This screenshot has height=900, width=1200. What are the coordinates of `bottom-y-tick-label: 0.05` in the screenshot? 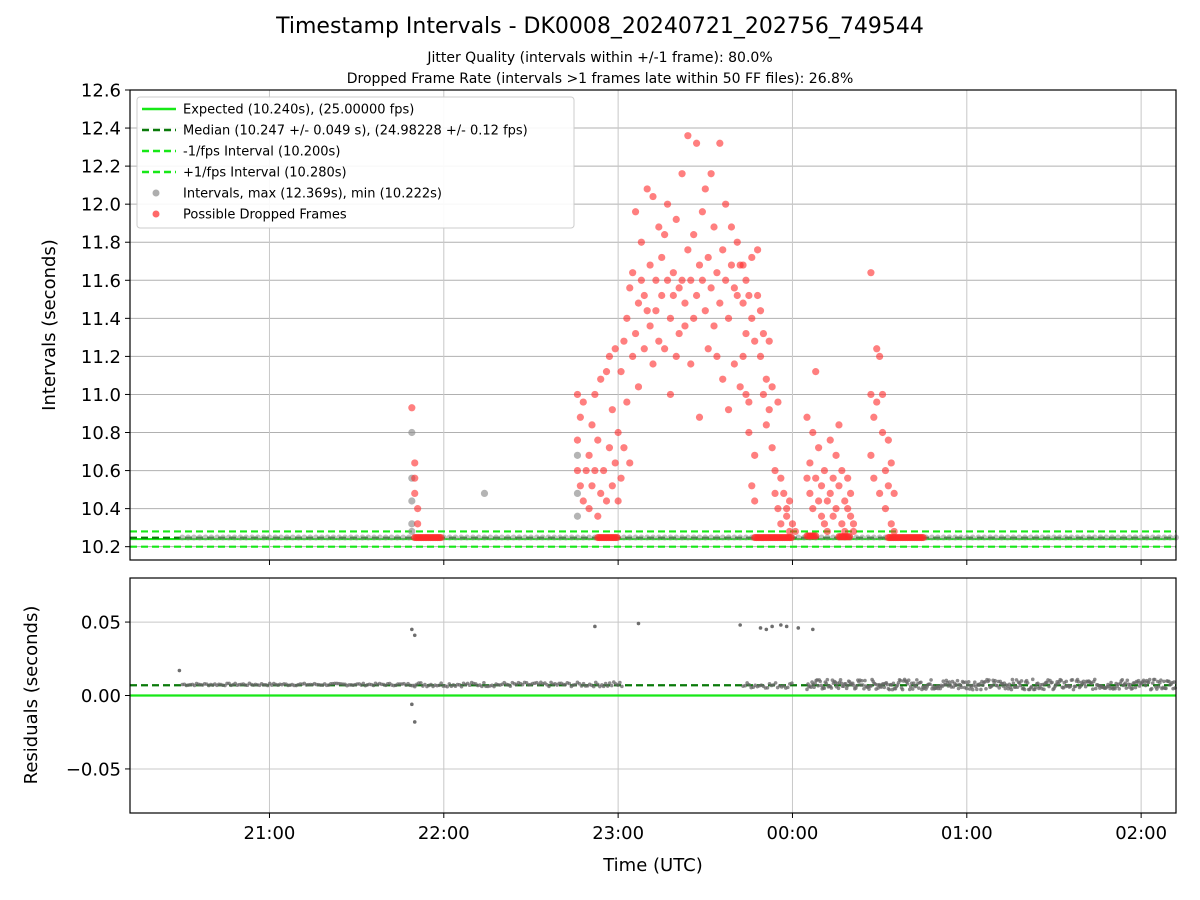 It's located at (101, 623).